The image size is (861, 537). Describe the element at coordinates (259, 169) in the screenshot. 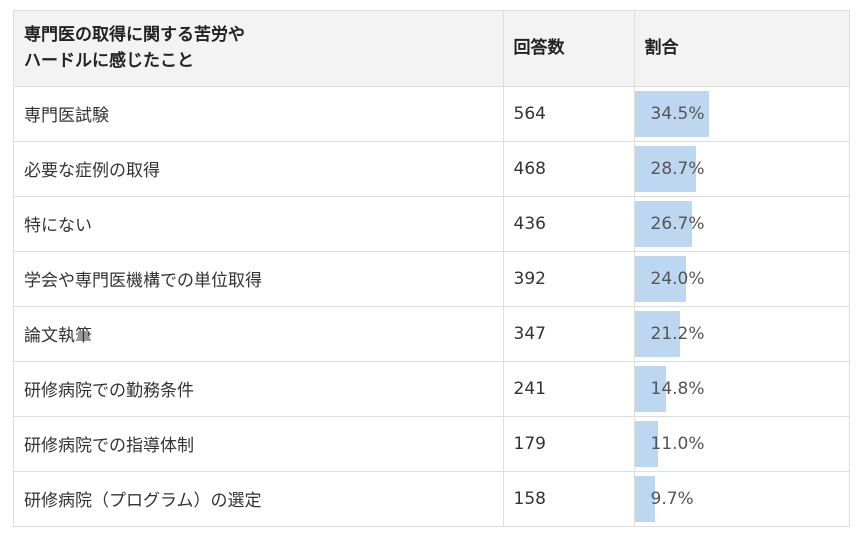

I see `row-label: 必要な症例の取得` at that location.